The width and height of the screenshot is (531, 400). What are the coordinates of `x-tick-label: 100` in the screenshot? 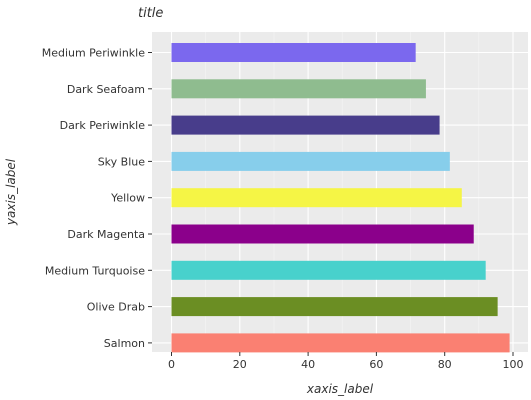 It's located at (513, 364).